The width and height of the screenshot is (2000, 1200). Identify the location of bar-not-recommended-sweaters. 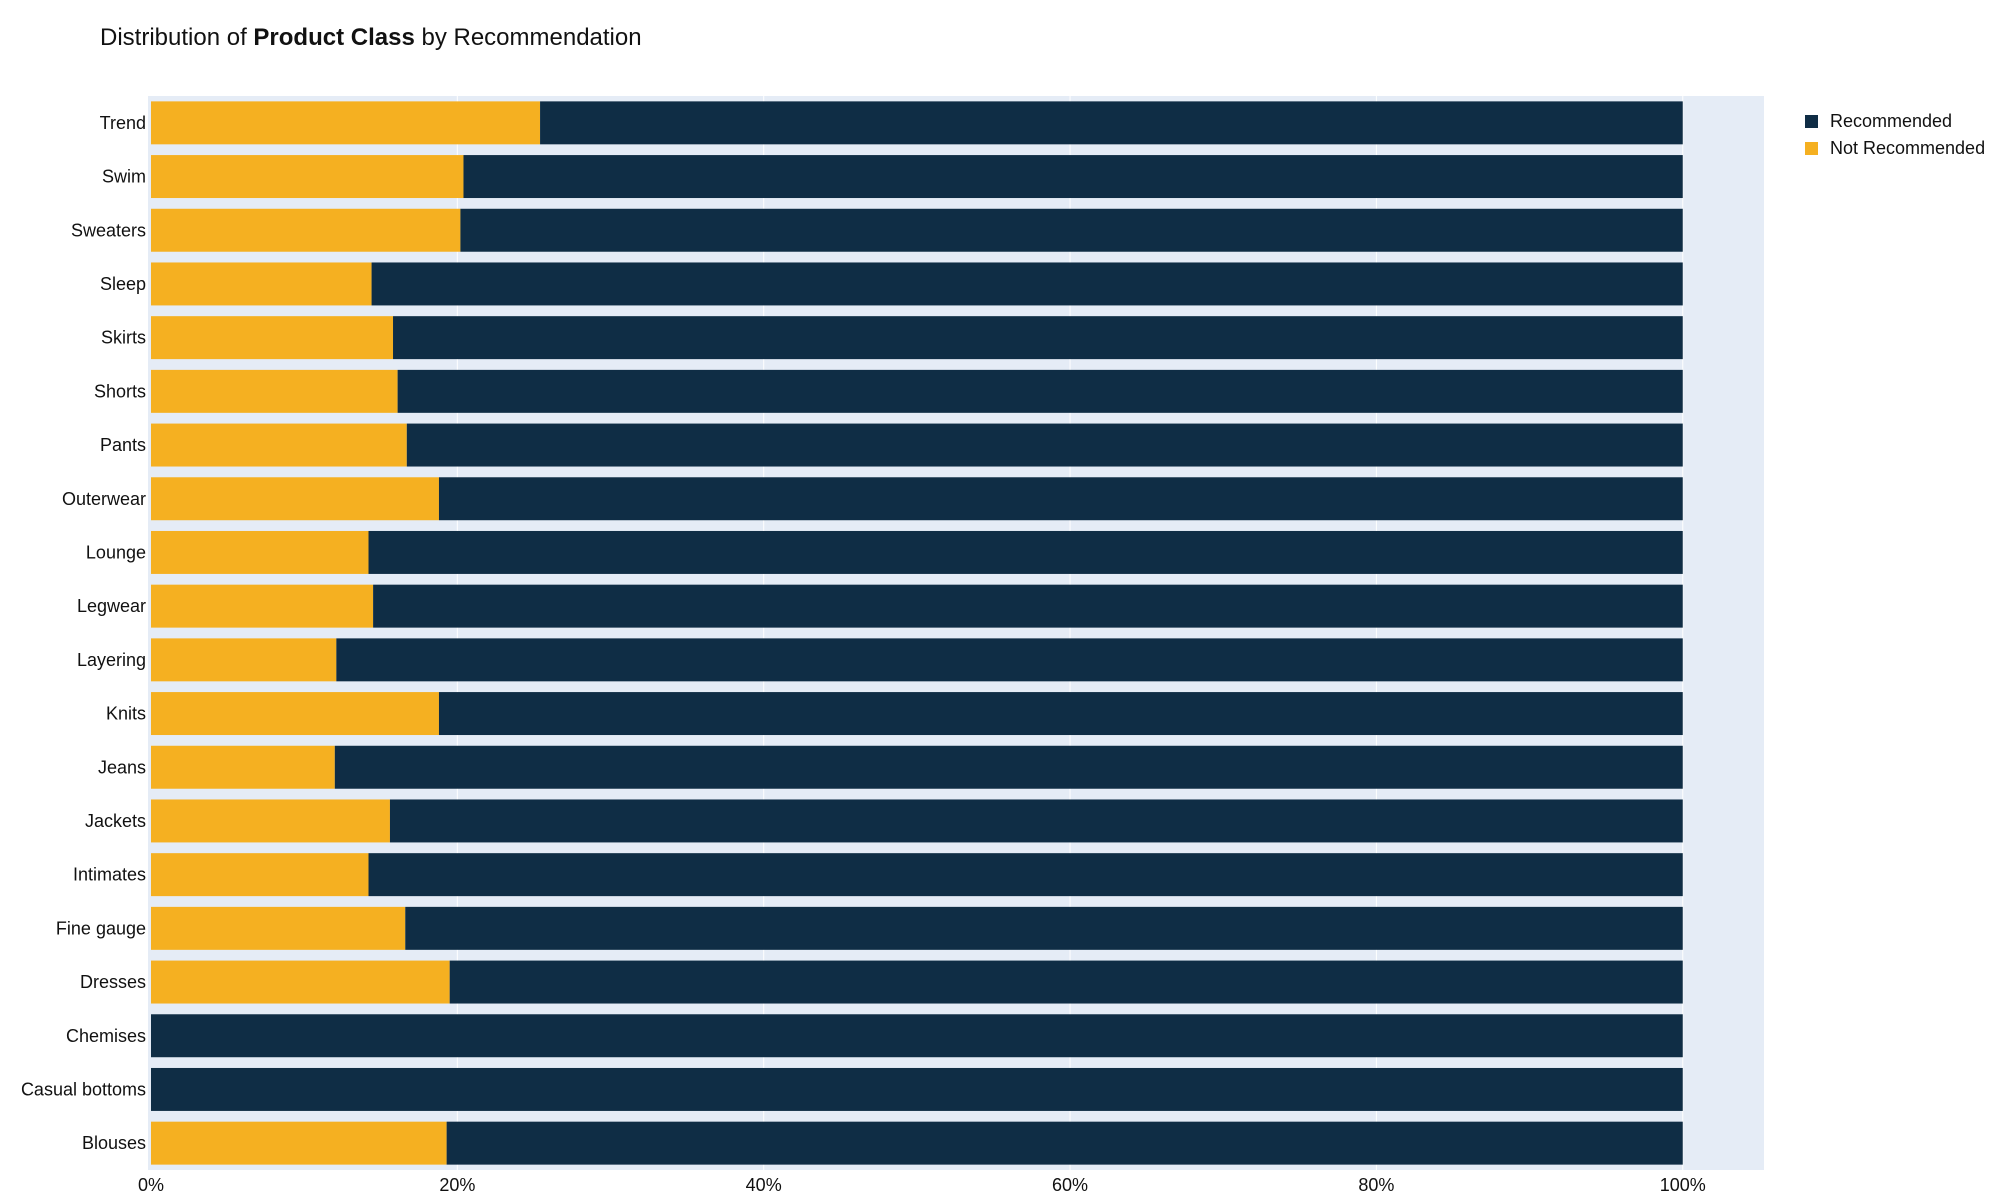
(306, 230).